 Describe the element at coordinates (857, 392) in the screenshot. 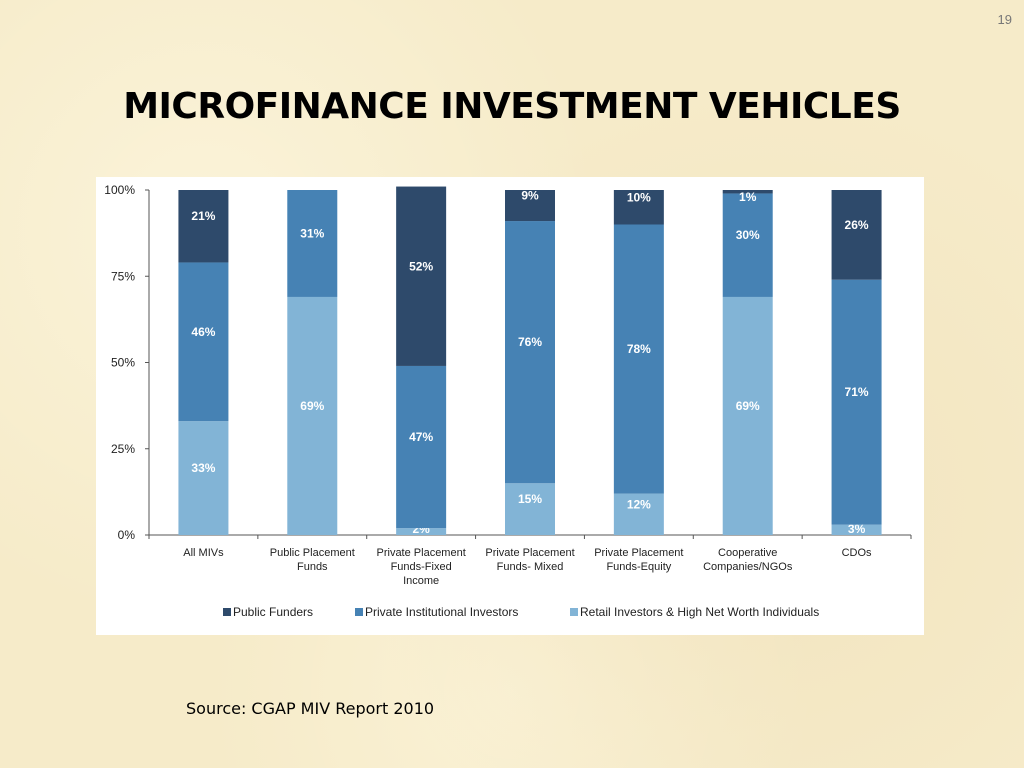

I see `bar-data-label: 71%` at that location.